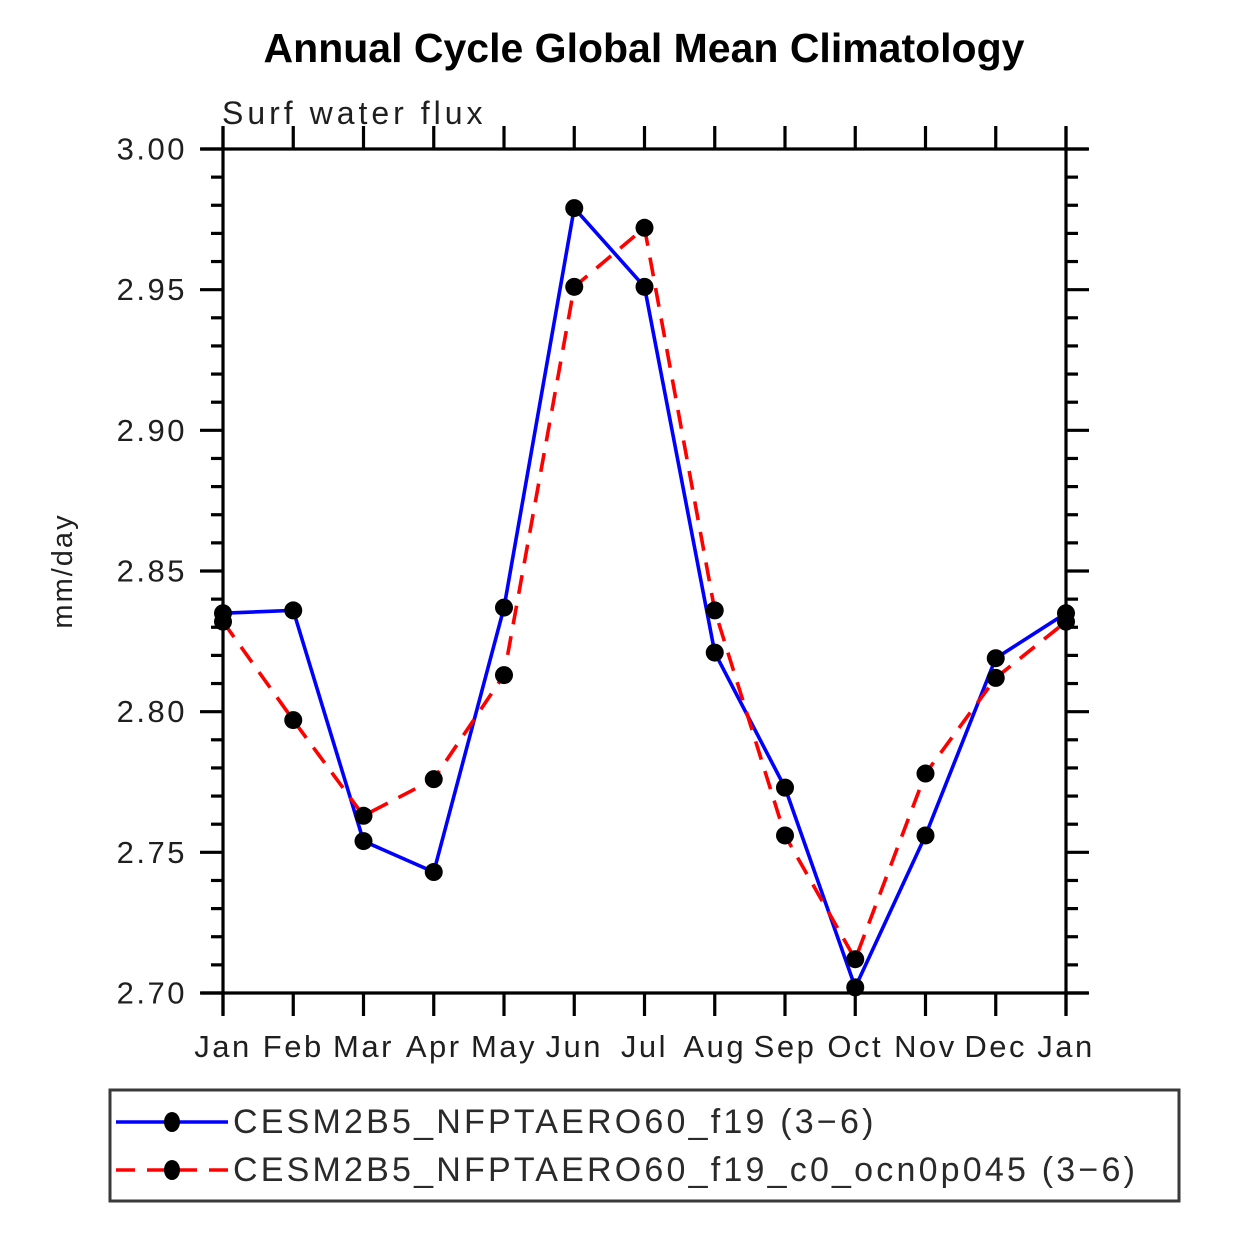  Describe the element at coordinates (293, 1046) in the screenshot. I see `x-tick-label: Feb` at that location.